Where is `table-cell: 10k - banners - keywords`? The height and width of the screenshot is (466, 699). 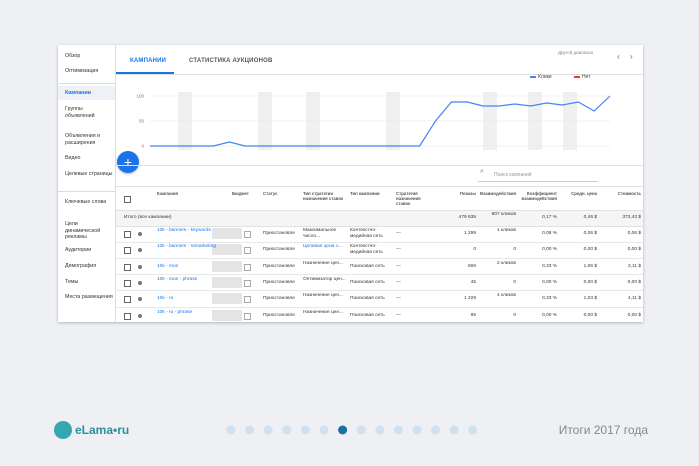
table-cell: 10k - banners - keywords is located at coordinates (184, 230).